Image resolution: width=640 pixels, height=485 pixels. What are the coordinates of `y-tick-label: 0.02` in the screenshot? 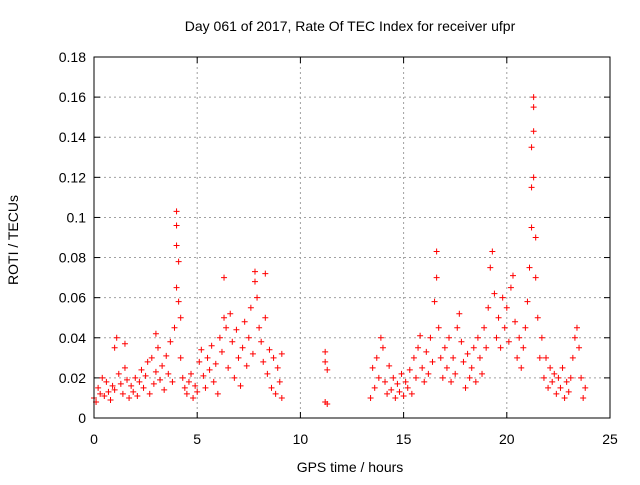 It's located at (72, 378).